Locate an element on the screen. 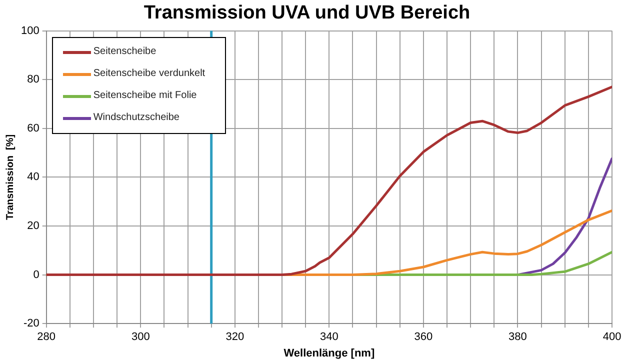 The height and width of the screenshot is (360, 640). y-axis-title: Transmission [%] is located at coordinates (10, 177).